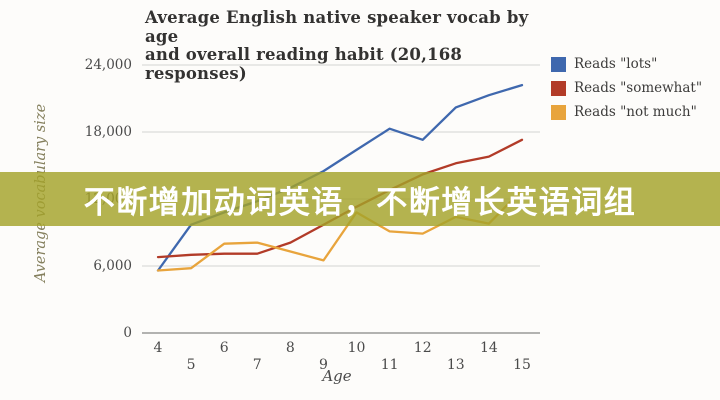  I want to click on x-tick-label: 13, so click(455, 365).